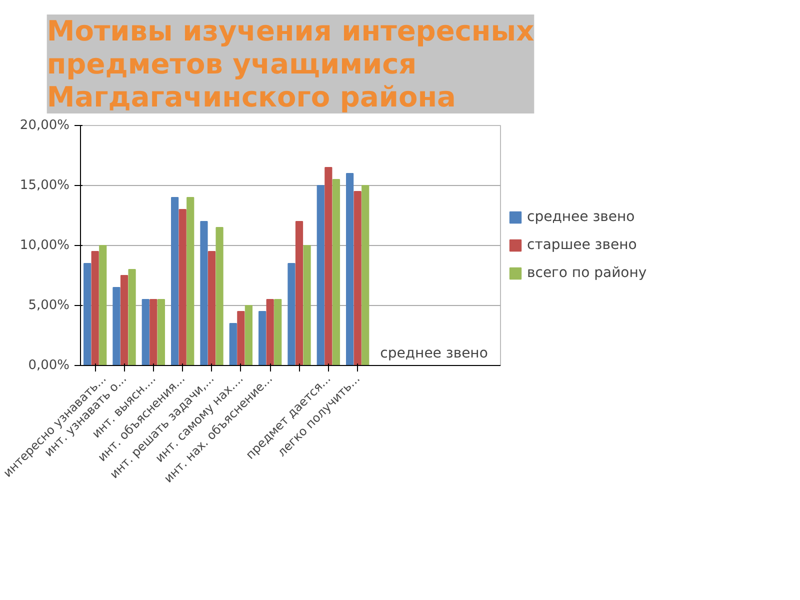  I want to click on y-tick-label: 15,00%, so click(45, 185).